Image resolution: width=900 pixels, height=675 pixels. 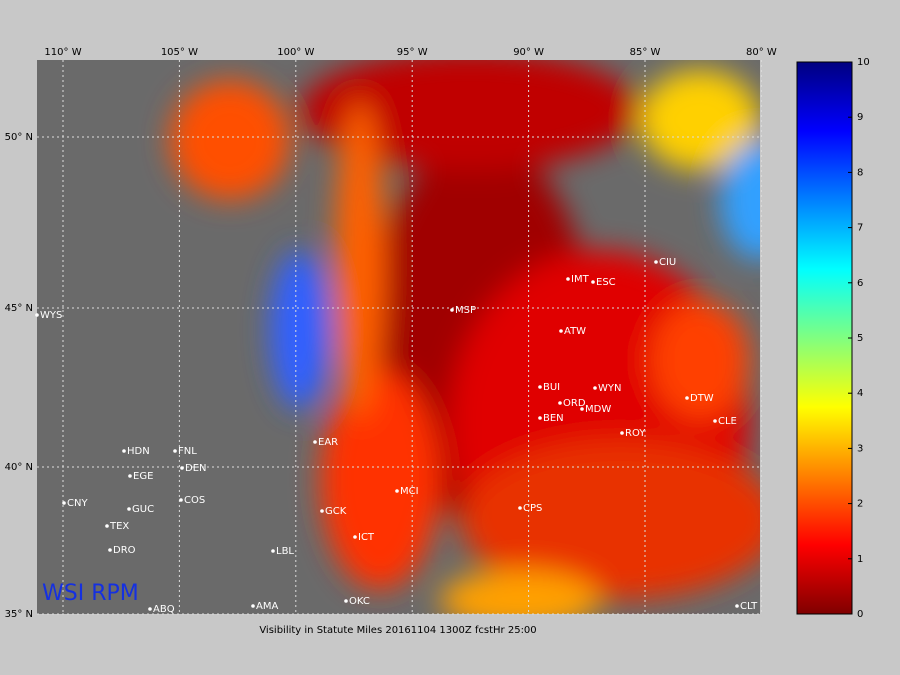 What do you see at coordinates (19, 467) in the screenshot?
I see `lat-label: 40° N` at bounding box center [19, 467].